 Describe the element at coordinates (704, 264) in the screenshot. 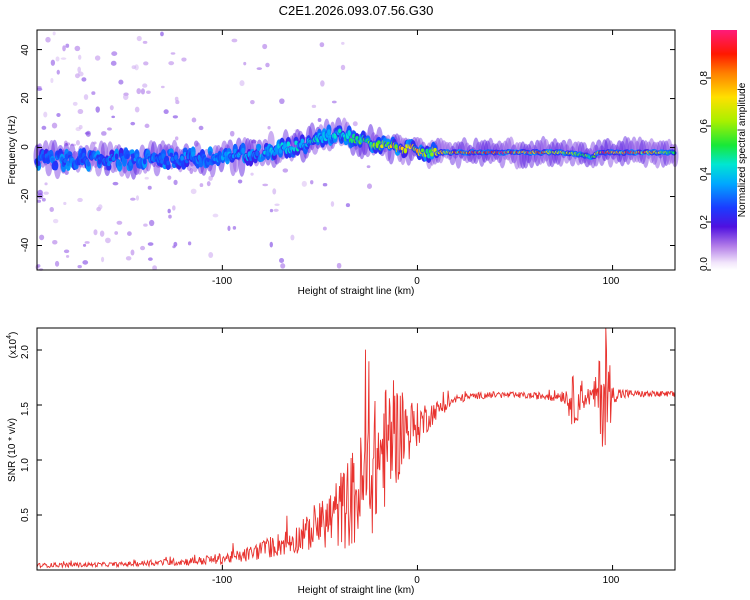

I see `colorbar-tick-label: 0.0` at that location.